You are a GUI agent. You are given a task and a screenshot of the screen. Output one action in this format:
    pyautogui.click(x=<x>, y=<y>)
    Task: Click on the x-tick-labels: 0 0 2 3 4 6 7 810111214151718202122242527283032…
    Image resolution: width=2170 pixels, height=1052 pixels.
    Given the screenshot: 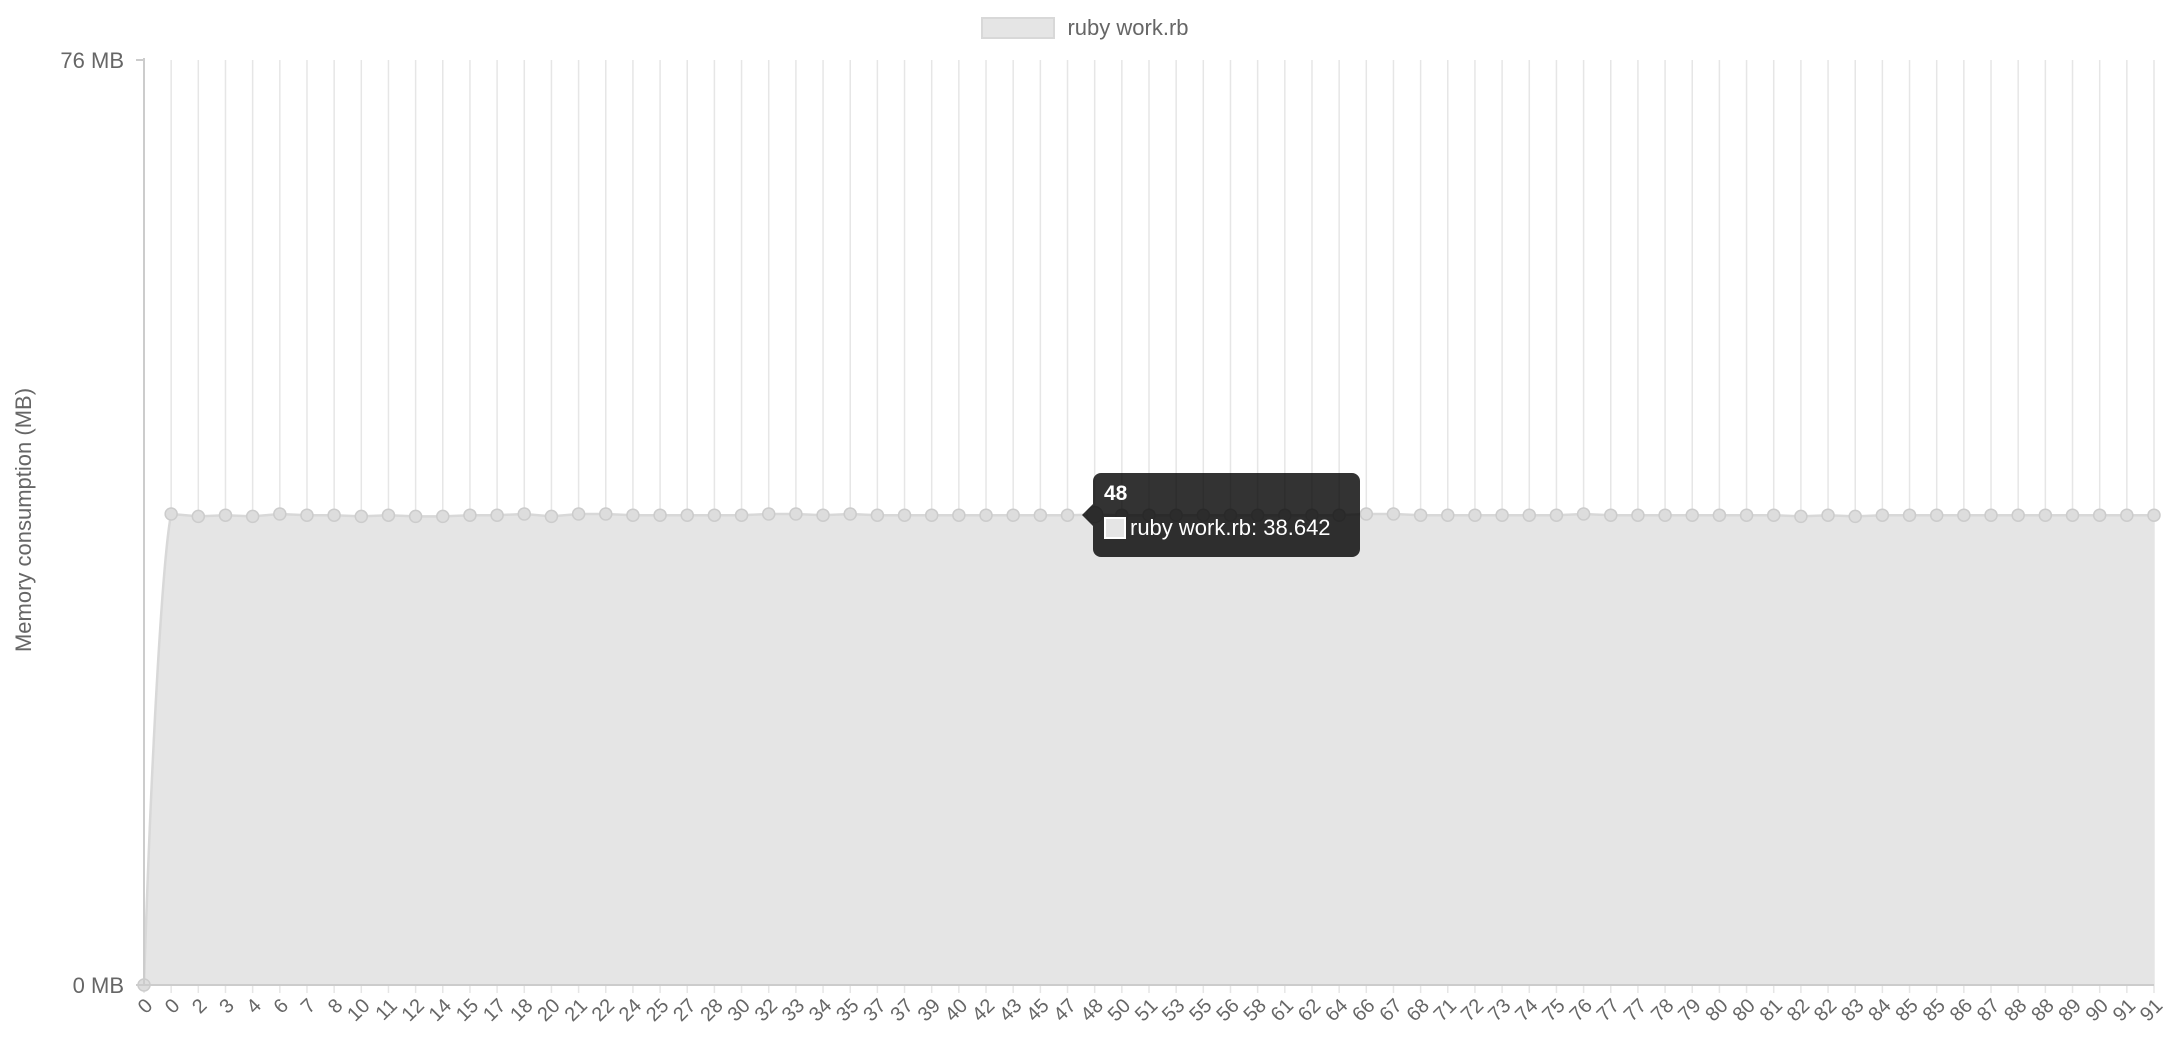 What is the action you would take?
    pyautogui.click(x=1150, y=1010)
    